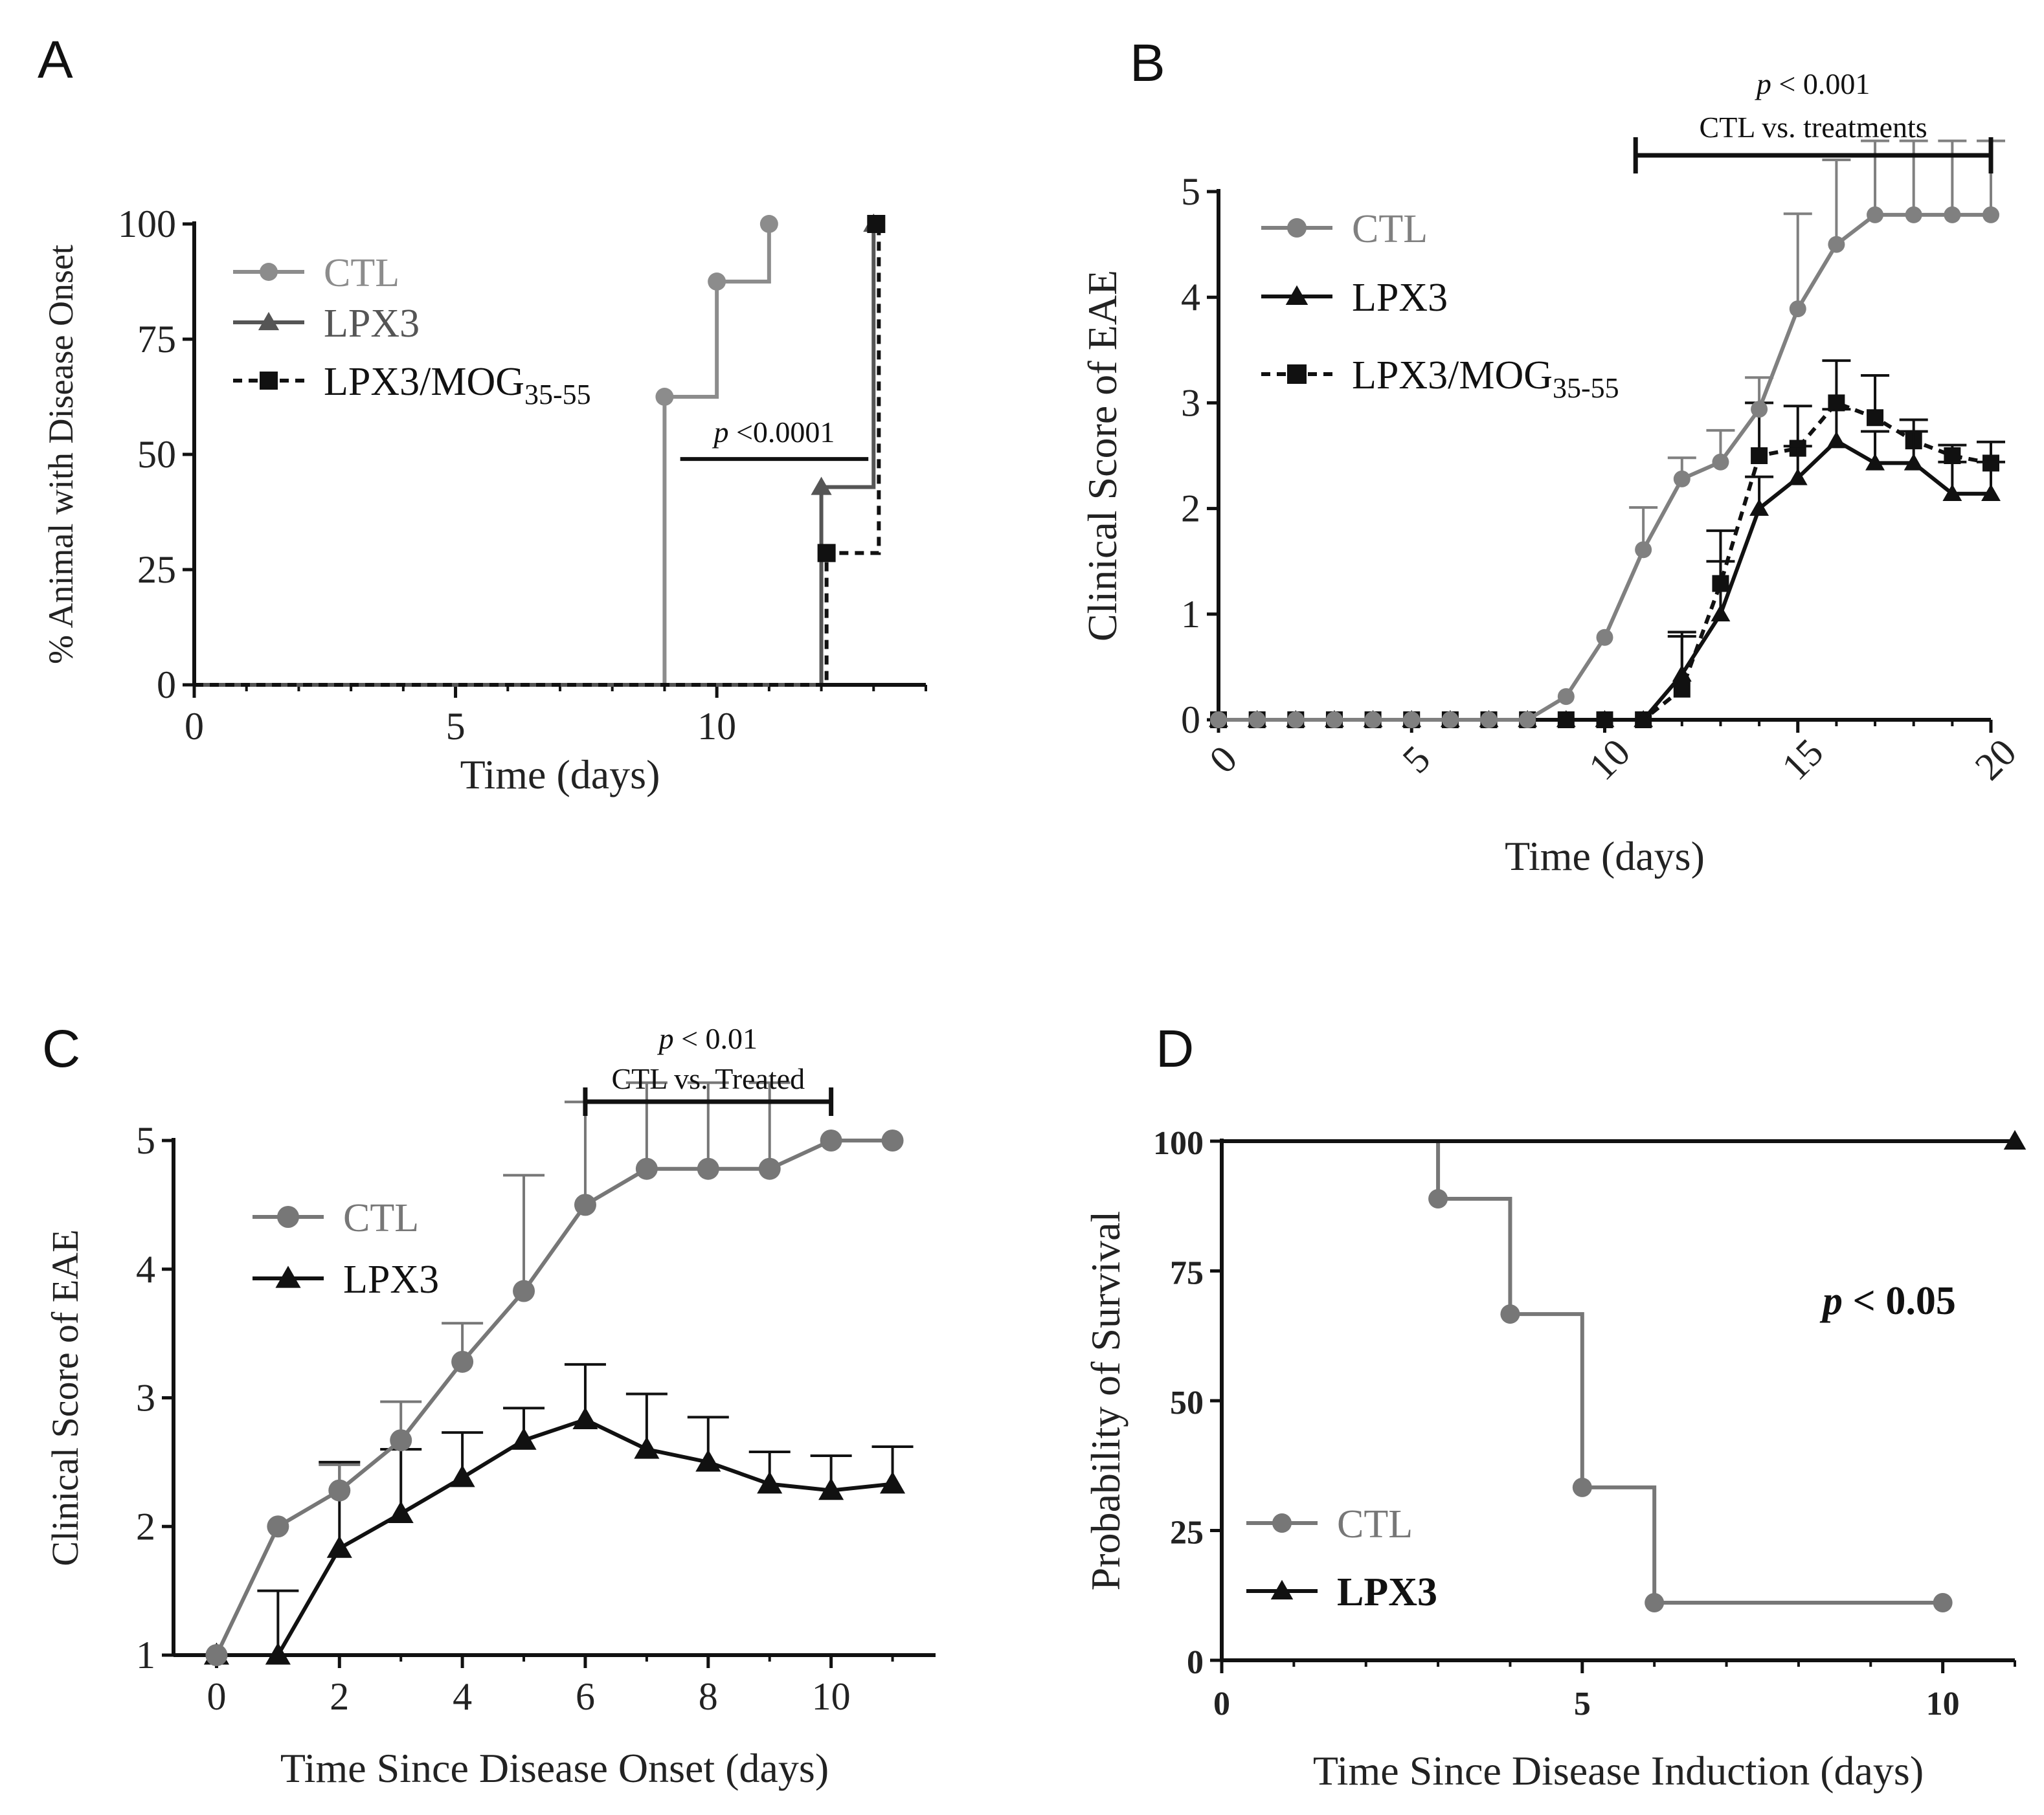  I want to click on panel-letter-b: B, so click(1147, 63).